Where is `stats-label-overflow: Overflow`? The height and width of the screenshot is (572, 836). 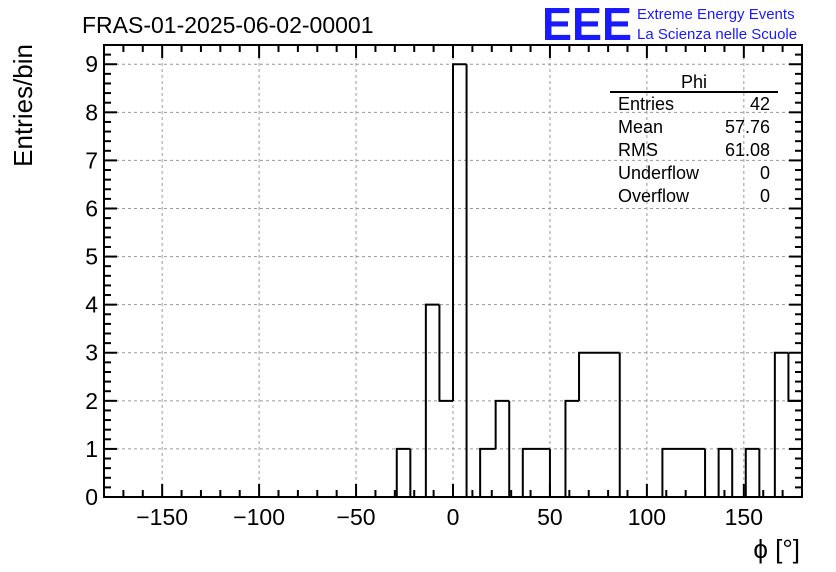 stats-label-overflow: Overflow is located at coordinates (654, 196).